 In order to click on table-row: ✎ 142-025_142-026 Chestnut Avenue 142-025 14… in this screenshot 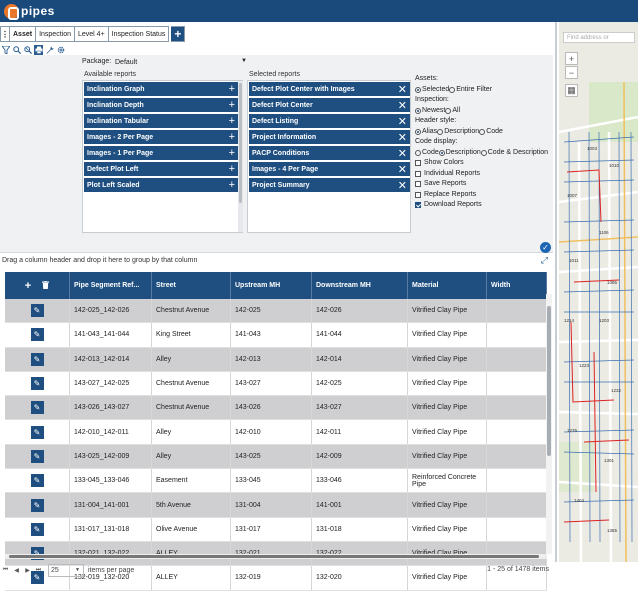, I will do `click(276, 311)`.